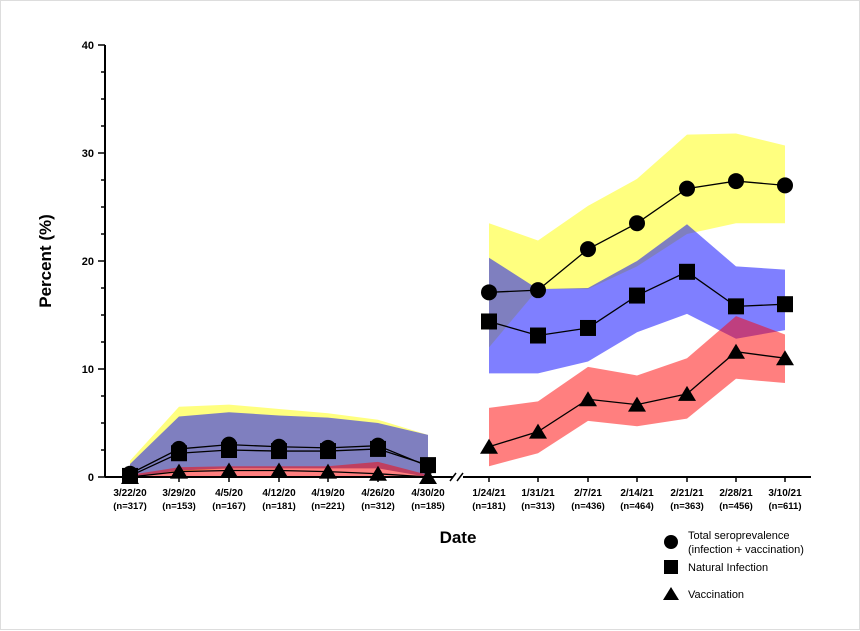 The image size is (860, 631). Describe the element at coordinates (458, 537) in the screenshot. I see `x-axis-label: Date` at that location.